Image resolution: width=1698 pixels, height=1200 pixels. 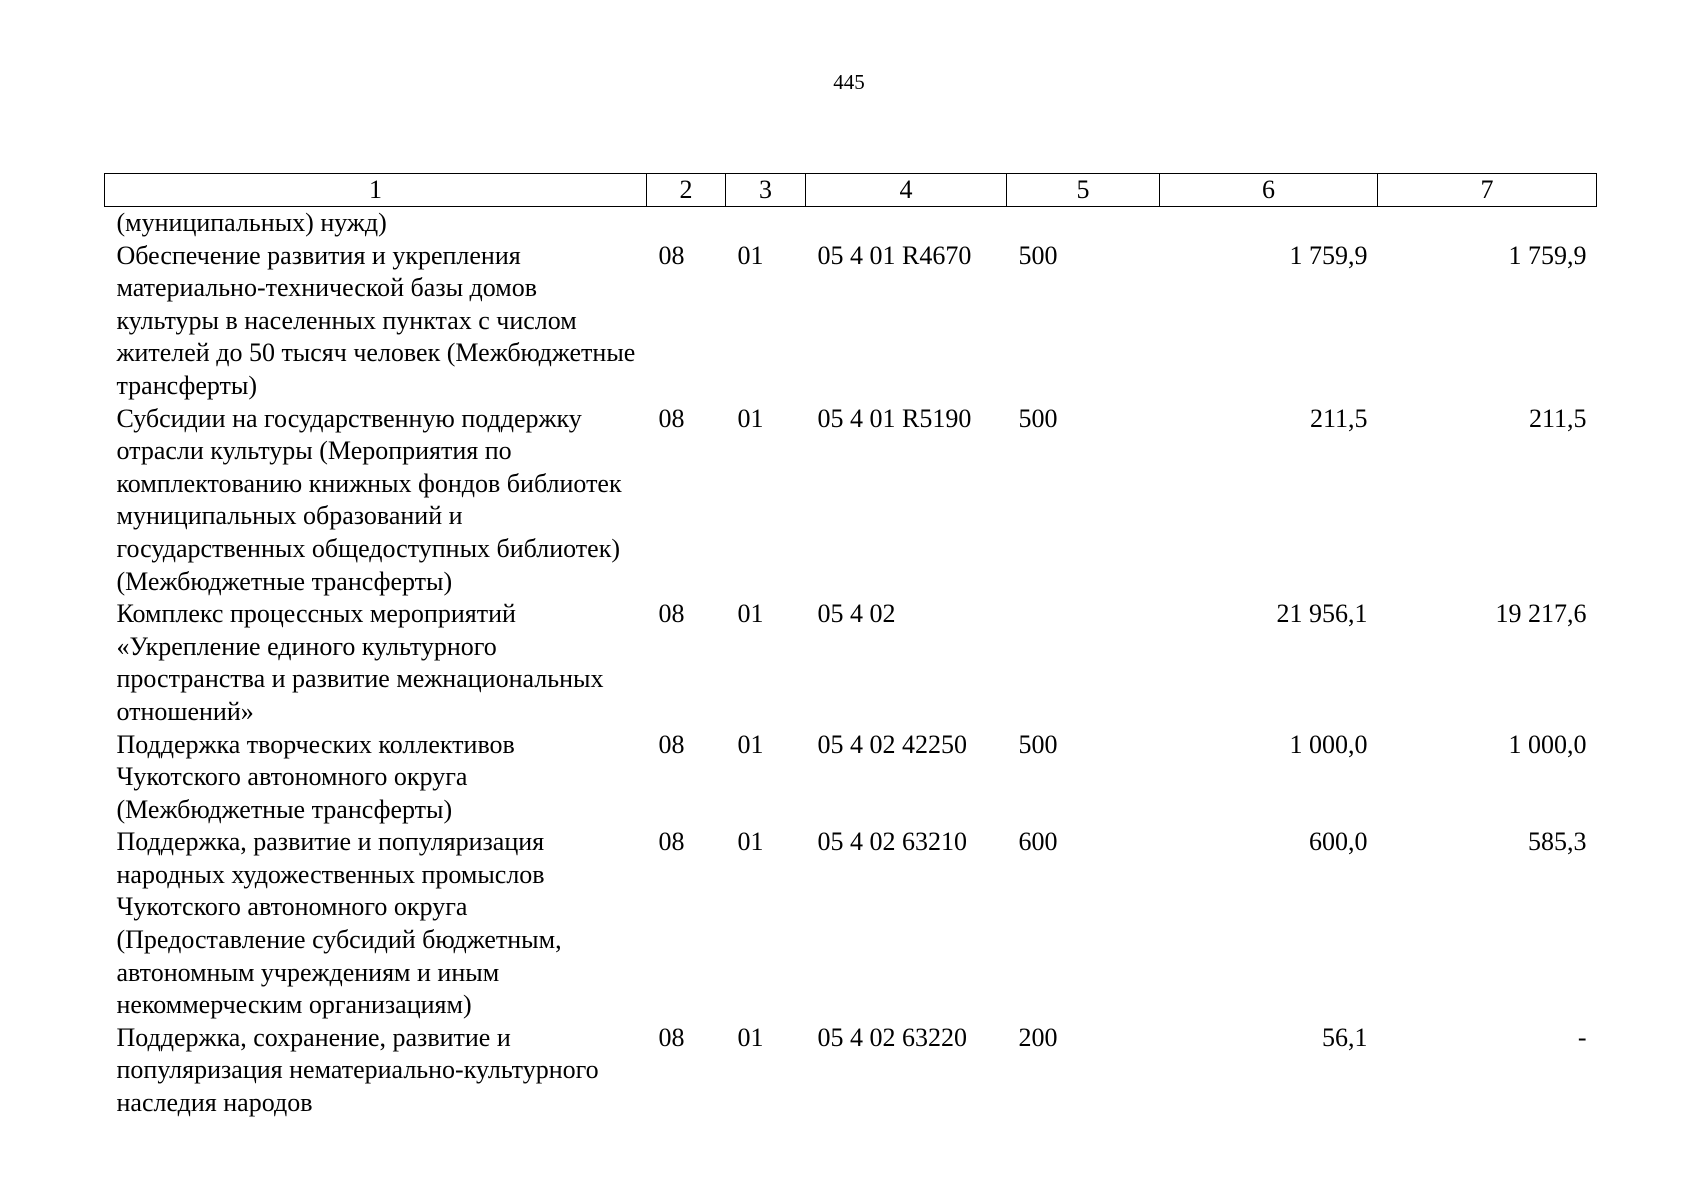 I want to click on target-code: 05 4 01 R4670, so click(x=894, y=255).